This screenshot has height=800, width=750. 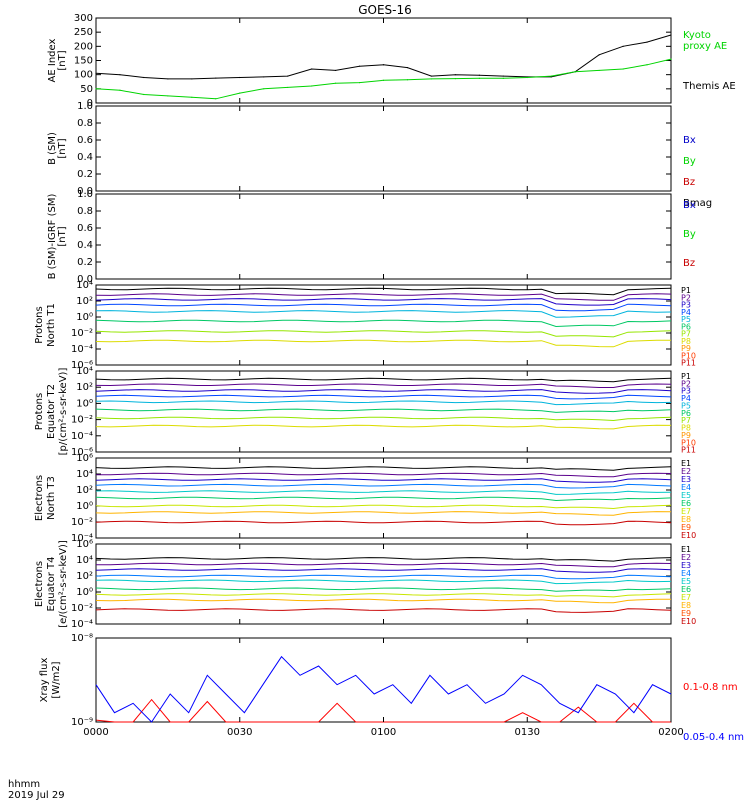 What do you see at coordinates (39, 324) in the screenshot?
I see `y-axis-label-line: Protons` at bounding box center [39, 324].